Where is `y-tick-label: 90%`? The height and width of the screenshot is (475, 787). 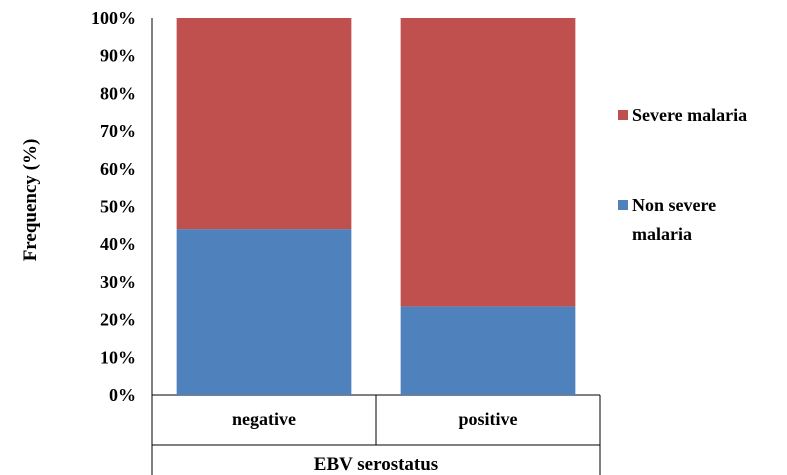
y-tick-label: 90% is located at coordinates (118, 56).